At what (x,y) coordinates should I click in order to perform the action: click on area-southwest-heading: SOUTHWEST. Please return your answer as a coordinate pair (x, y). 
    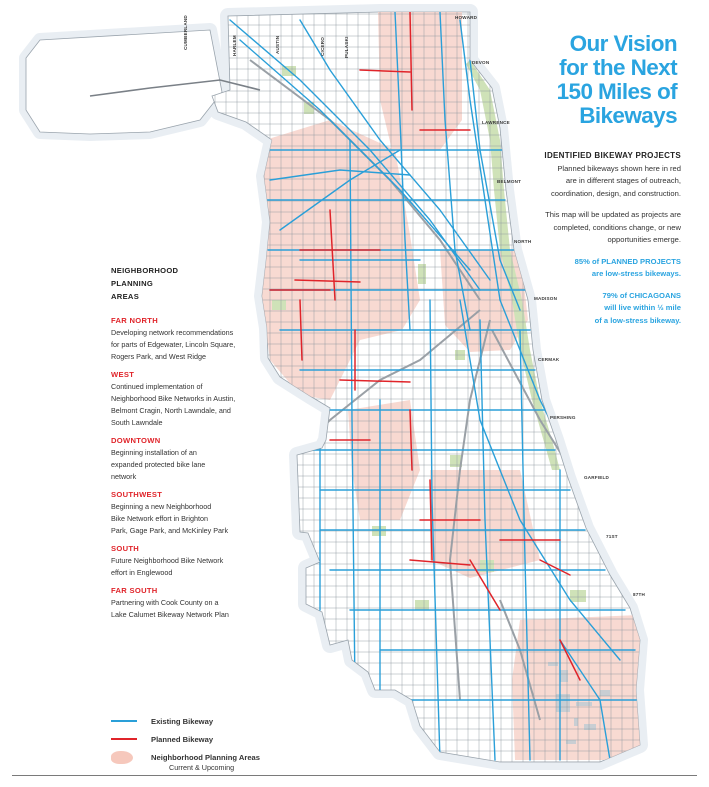
    Looking at the image, I should click on (137, 494).